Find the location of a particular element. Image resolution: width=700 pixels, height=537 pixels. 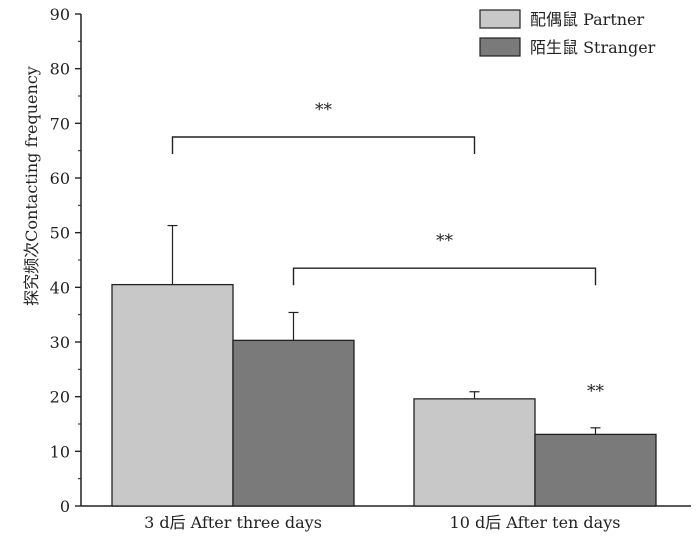

y-axis-label: 探究频次Contacting frequency is located at coordinates (31, 186).